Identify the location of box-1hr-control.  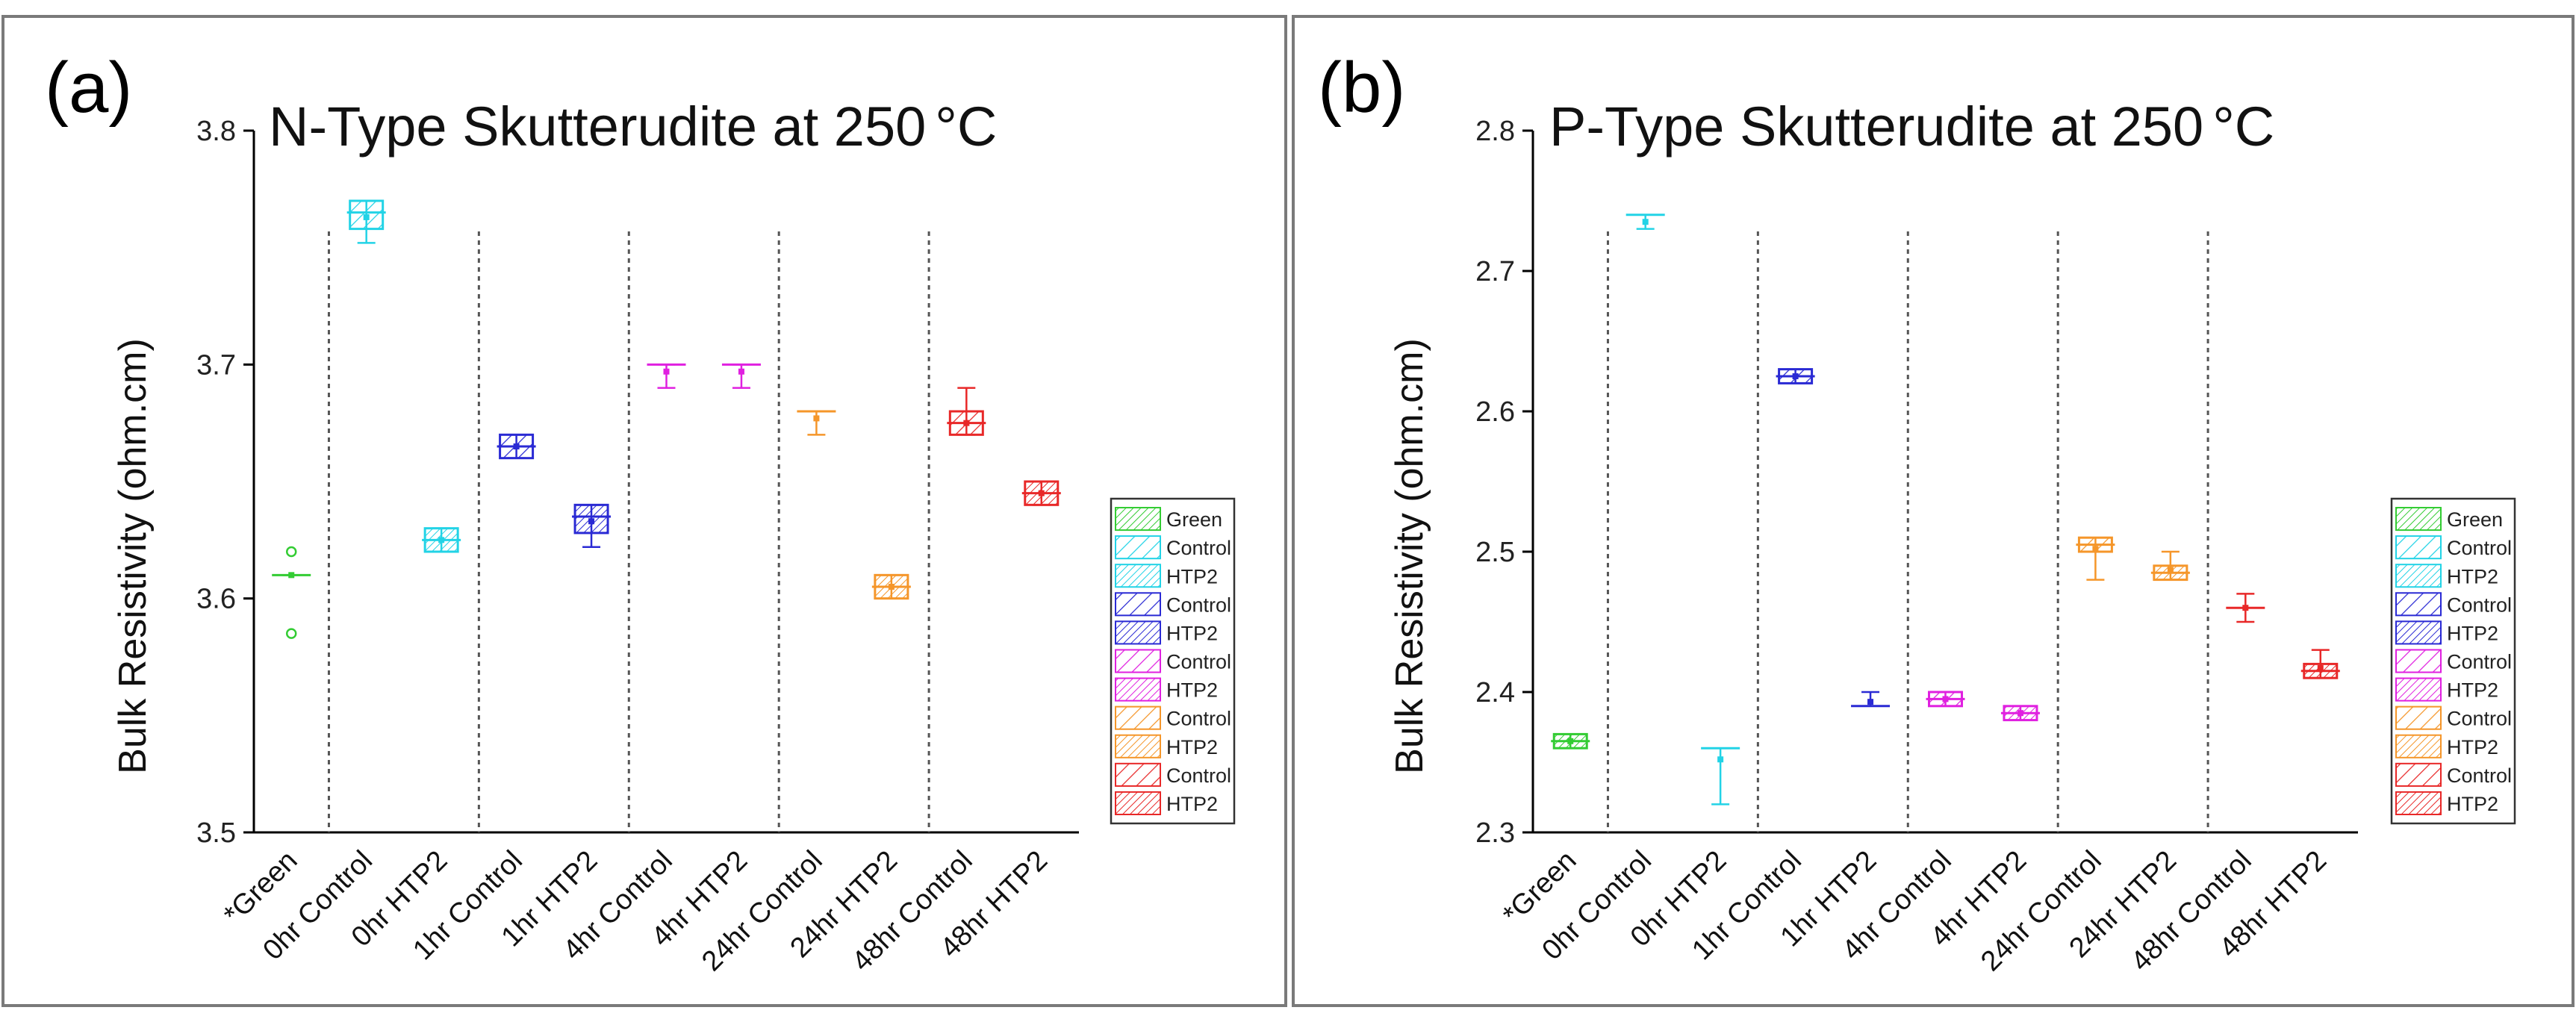
(1795, 376).